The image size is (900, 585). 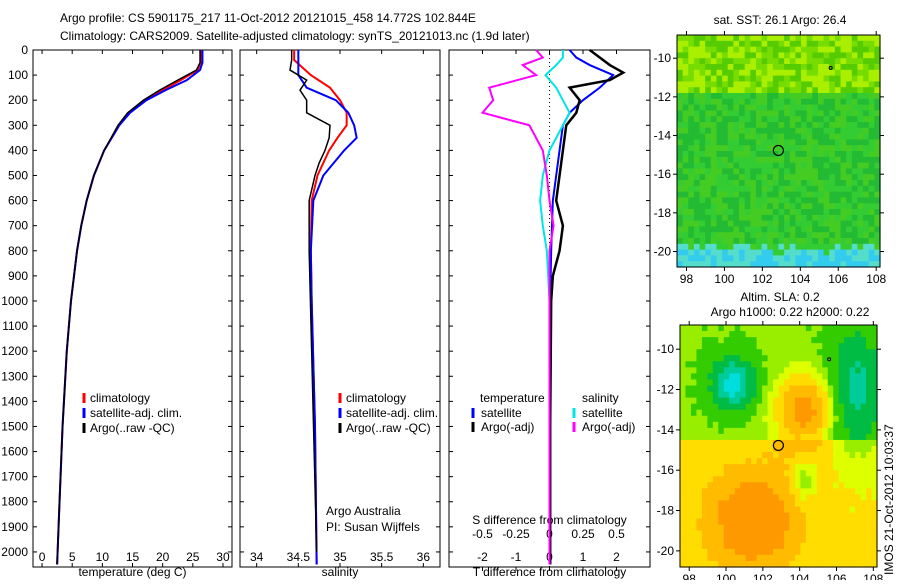 What do you see at coordinates (257, 557) in the screenshot?
I see `x-tick-label: 34` at bounding box center [257, 557].